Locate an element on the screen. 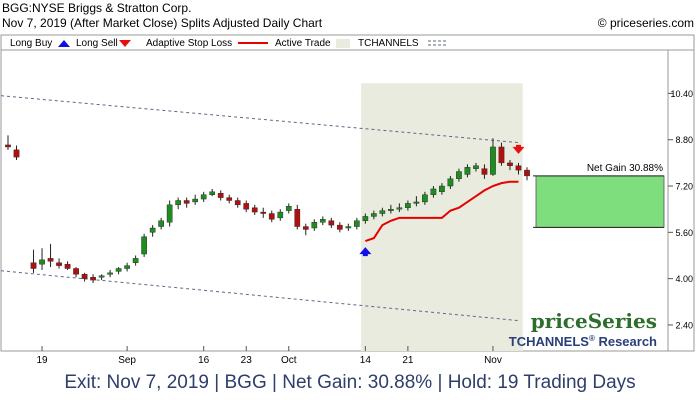  legend-sell-arrow-icon is located at coordinates (125, 43).